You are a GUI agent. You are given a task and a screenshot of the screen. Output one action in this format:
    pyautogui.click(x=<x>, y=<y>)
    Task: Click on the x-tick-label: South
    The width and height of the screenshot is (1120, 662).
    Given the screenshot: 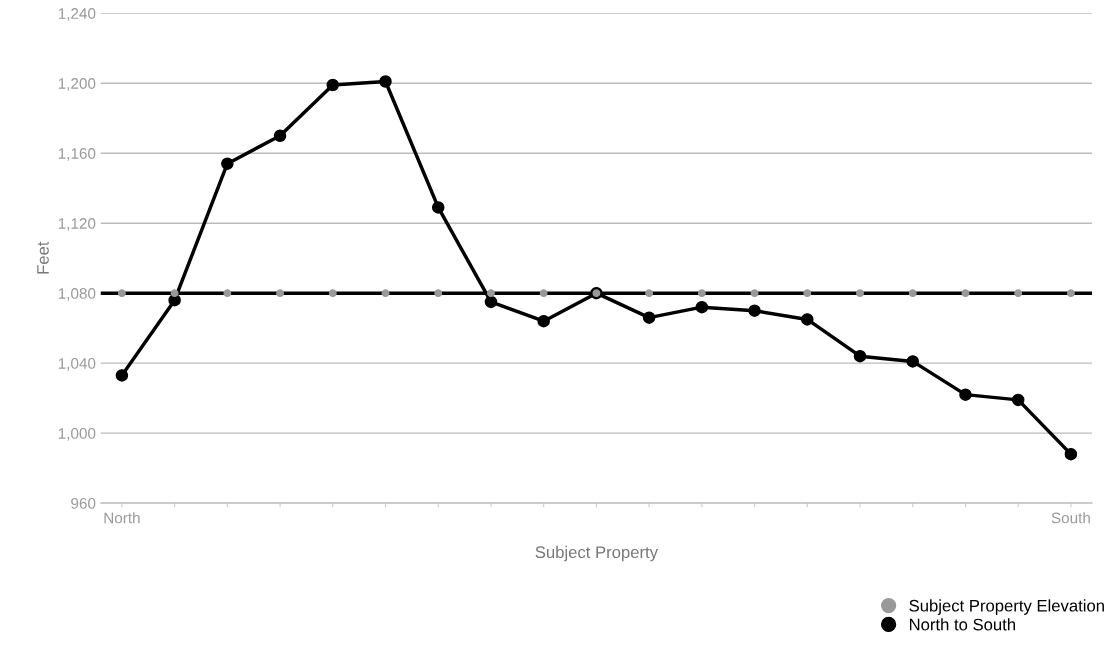 What is the action you would take?
    pyautogui.click(x=1070, y=518)
    